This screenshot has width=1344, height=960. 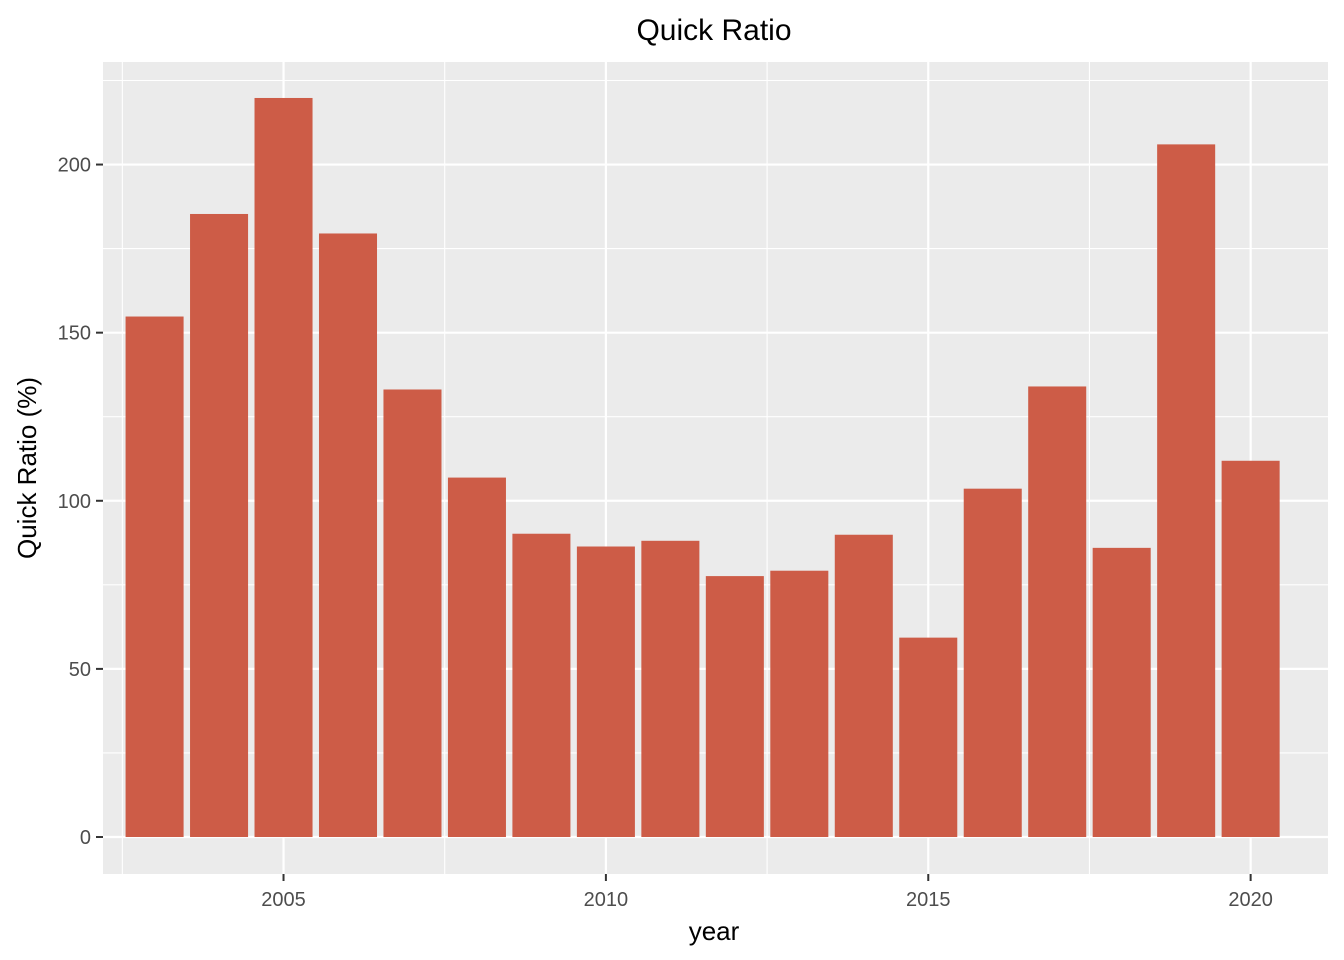 What do you see at coordinates (476, 657) in the screenshot?
I see `bar-2008` at bounding box center [476, 657].